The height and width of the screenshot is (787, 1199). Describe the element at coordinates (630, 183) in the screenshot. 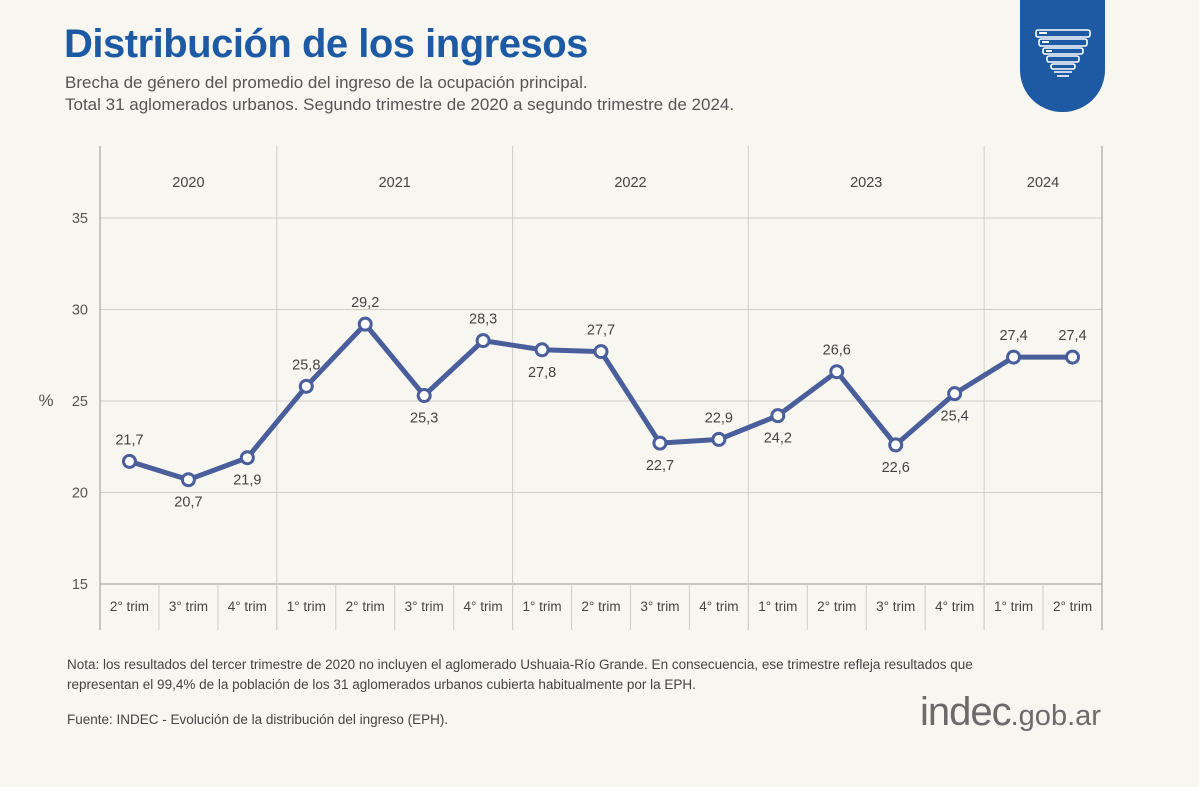

I see `year-label: 2022` at that location.